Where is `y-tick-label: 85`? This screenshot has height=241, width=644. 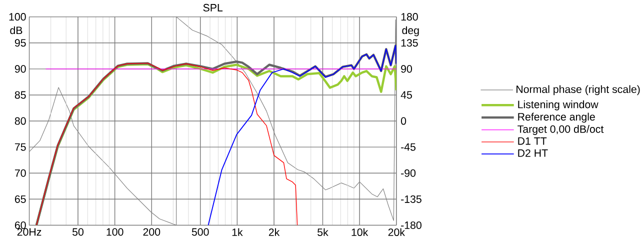
y-tick-label: 85 is located at coordinates (20, 95).